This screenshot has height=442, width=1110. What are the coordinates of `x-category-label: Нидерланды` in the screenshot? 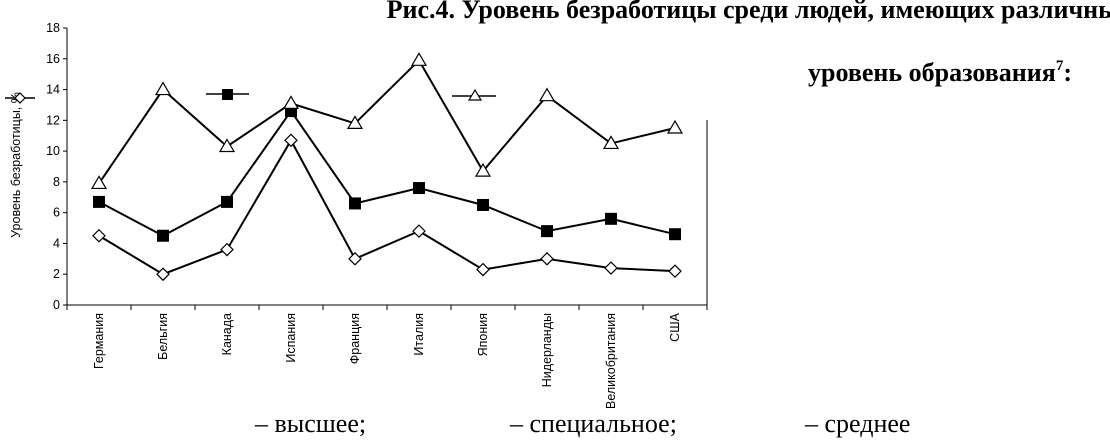 It's located at (547, 350).